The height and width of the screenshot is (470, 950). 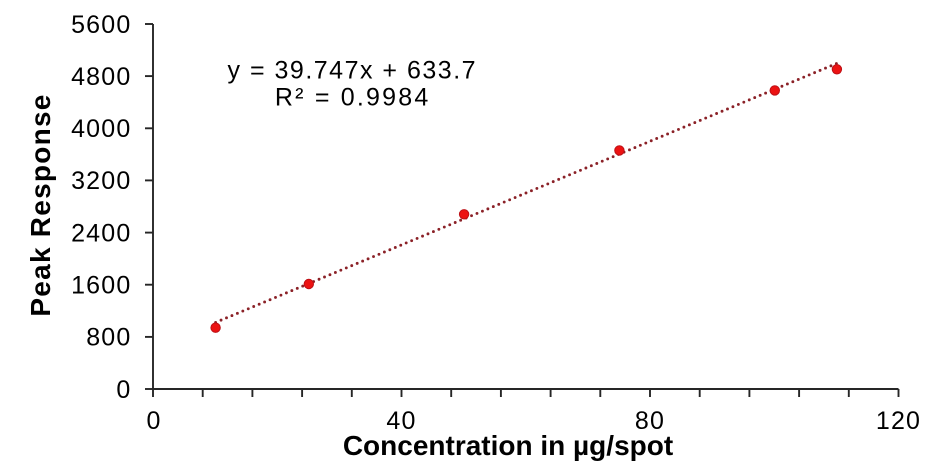 What do you see at coordinates (101, 25) in the screenshot?
I see `svg-text: 5600` at bounding box center [101, 25].